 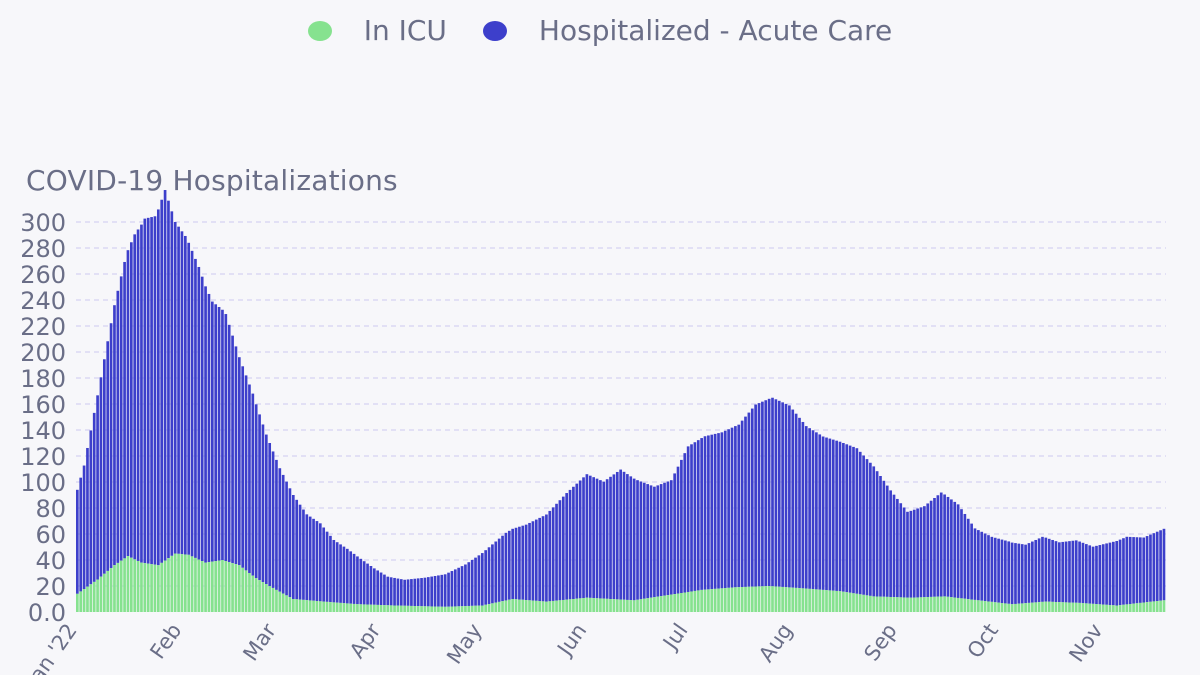 What do you see at coordinates (377, 30) in the screenshot?
I see `legend-item-icu: In ICU` at bounding box center [377, 30].